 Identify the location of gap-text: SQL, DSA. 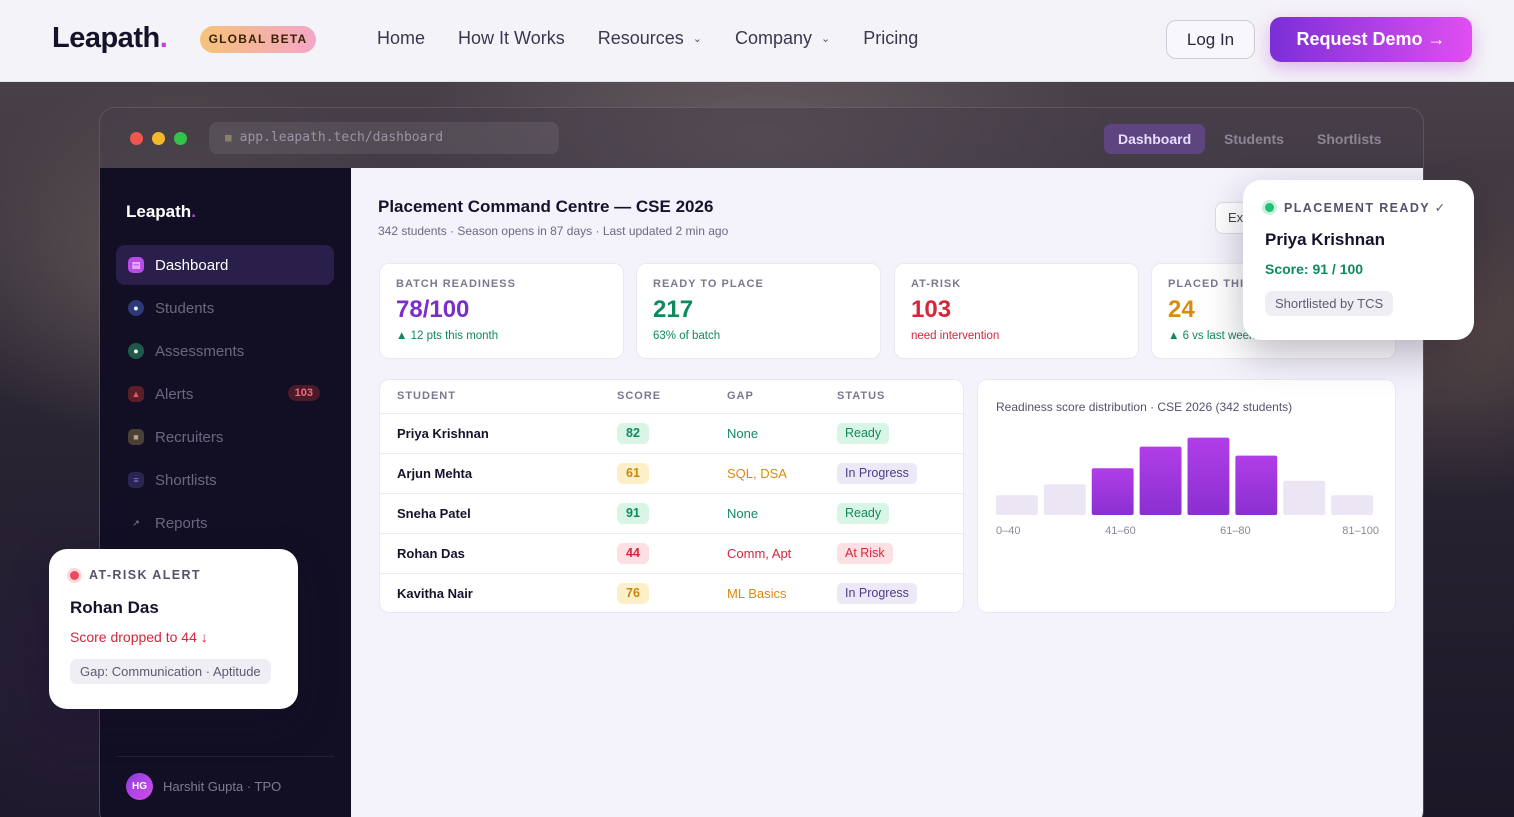
(757, 473).